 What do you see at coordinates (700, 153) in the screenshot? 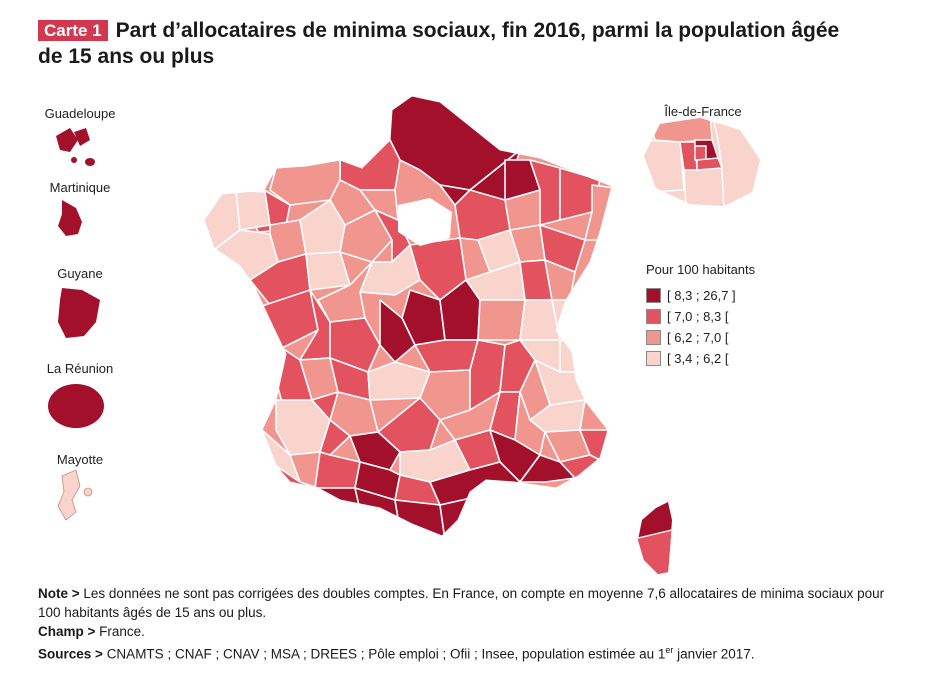
I see `idf-paris` at bounding box center [700, 153].